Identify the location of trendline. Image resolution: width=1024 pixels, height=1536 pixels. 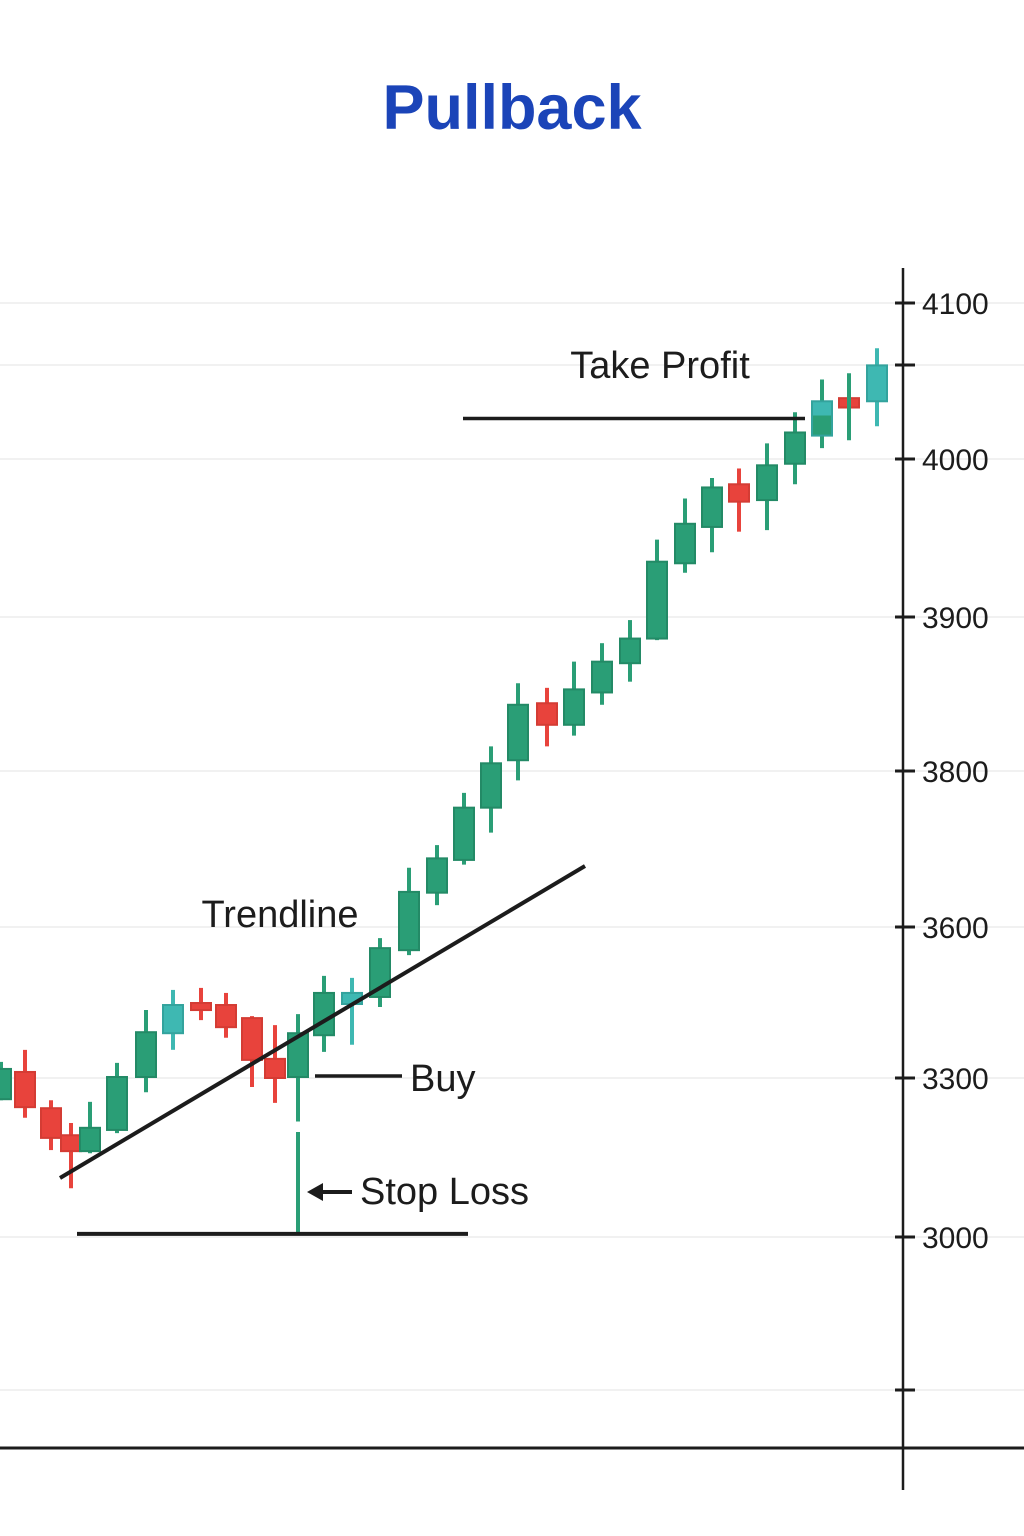
(322, 1022).